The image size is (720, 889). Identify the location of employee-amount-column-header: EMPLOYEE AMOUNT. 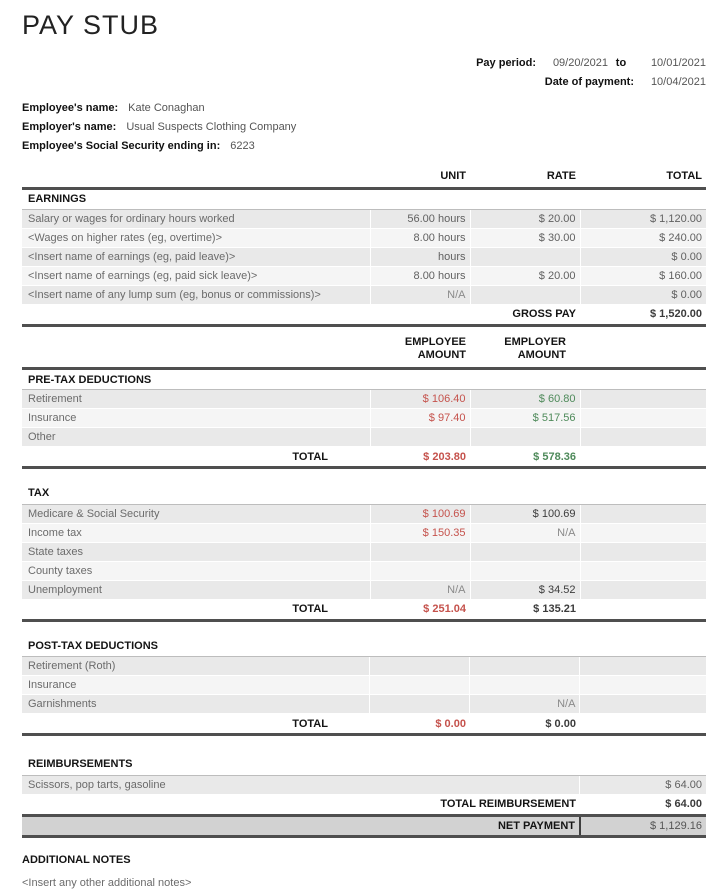
(420, 351).